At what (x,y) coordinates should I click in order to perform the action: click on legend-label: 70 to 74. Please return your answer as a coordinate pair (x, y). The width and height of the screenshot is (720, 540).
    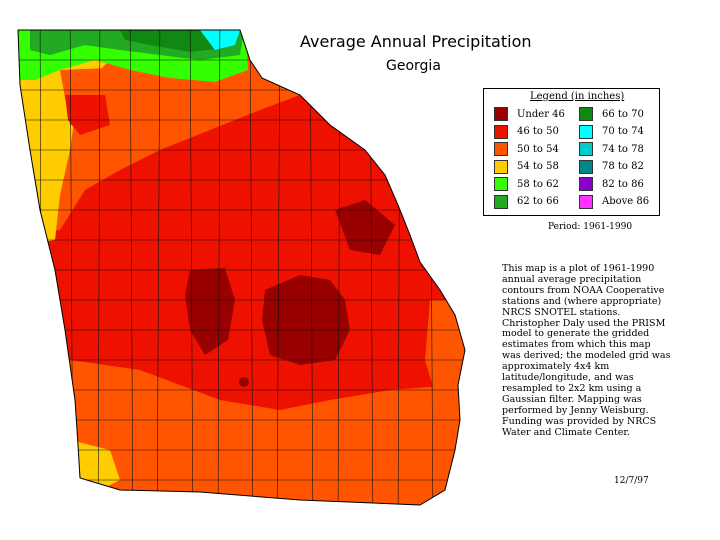
    Looking at the image, I should click on (623, 131).